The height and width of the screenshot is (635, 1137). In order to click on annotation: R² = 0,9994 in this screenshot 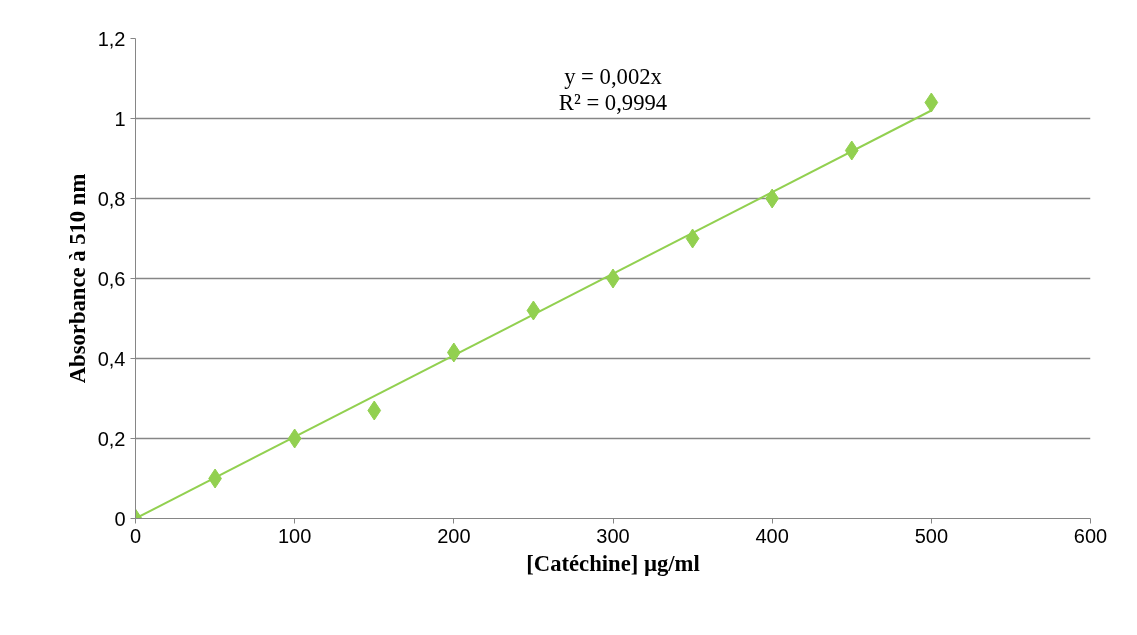, I will do `click(613, 102)`.